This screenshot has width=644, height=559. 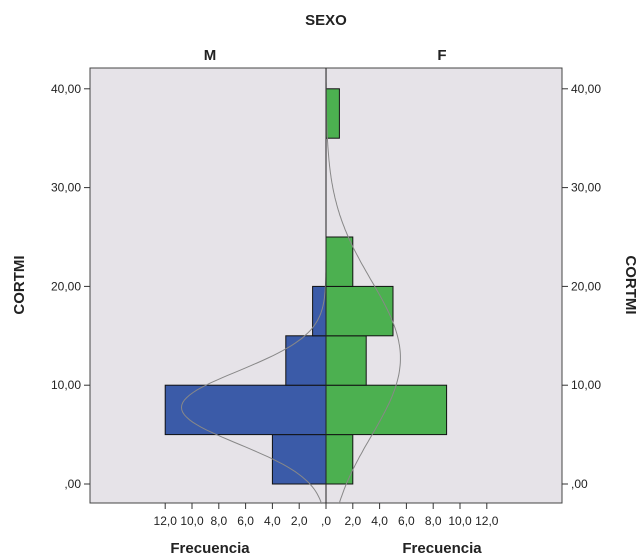 I want to click on x-axis-label-left: Frecuencia, so click(x=210, y=548).